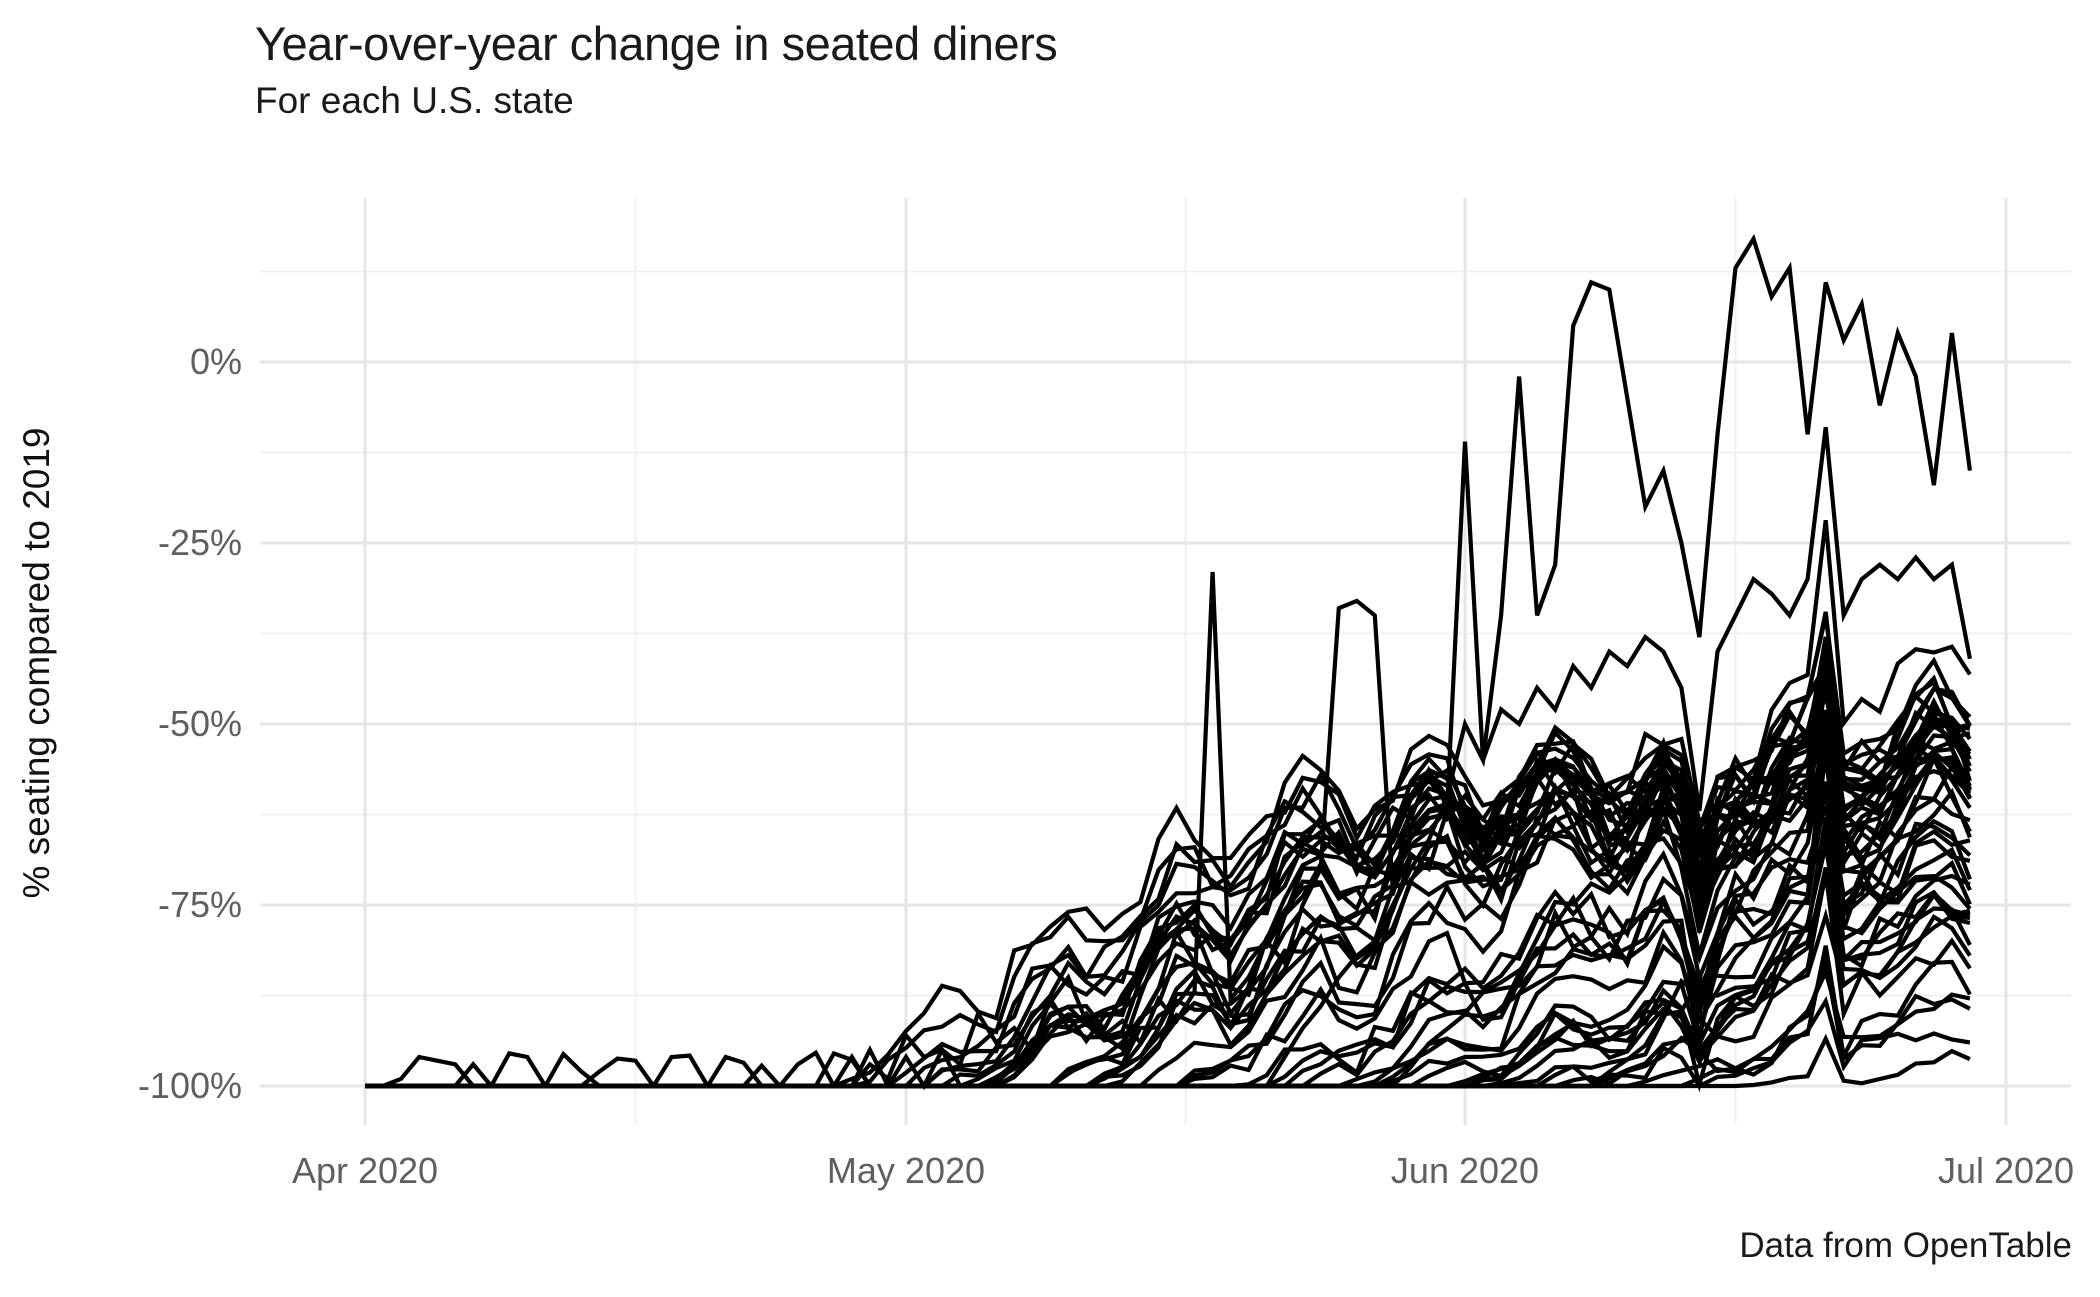 The image size is (2100, 1297). I want to click on y-tick-label: -75%, so click(199, 904).